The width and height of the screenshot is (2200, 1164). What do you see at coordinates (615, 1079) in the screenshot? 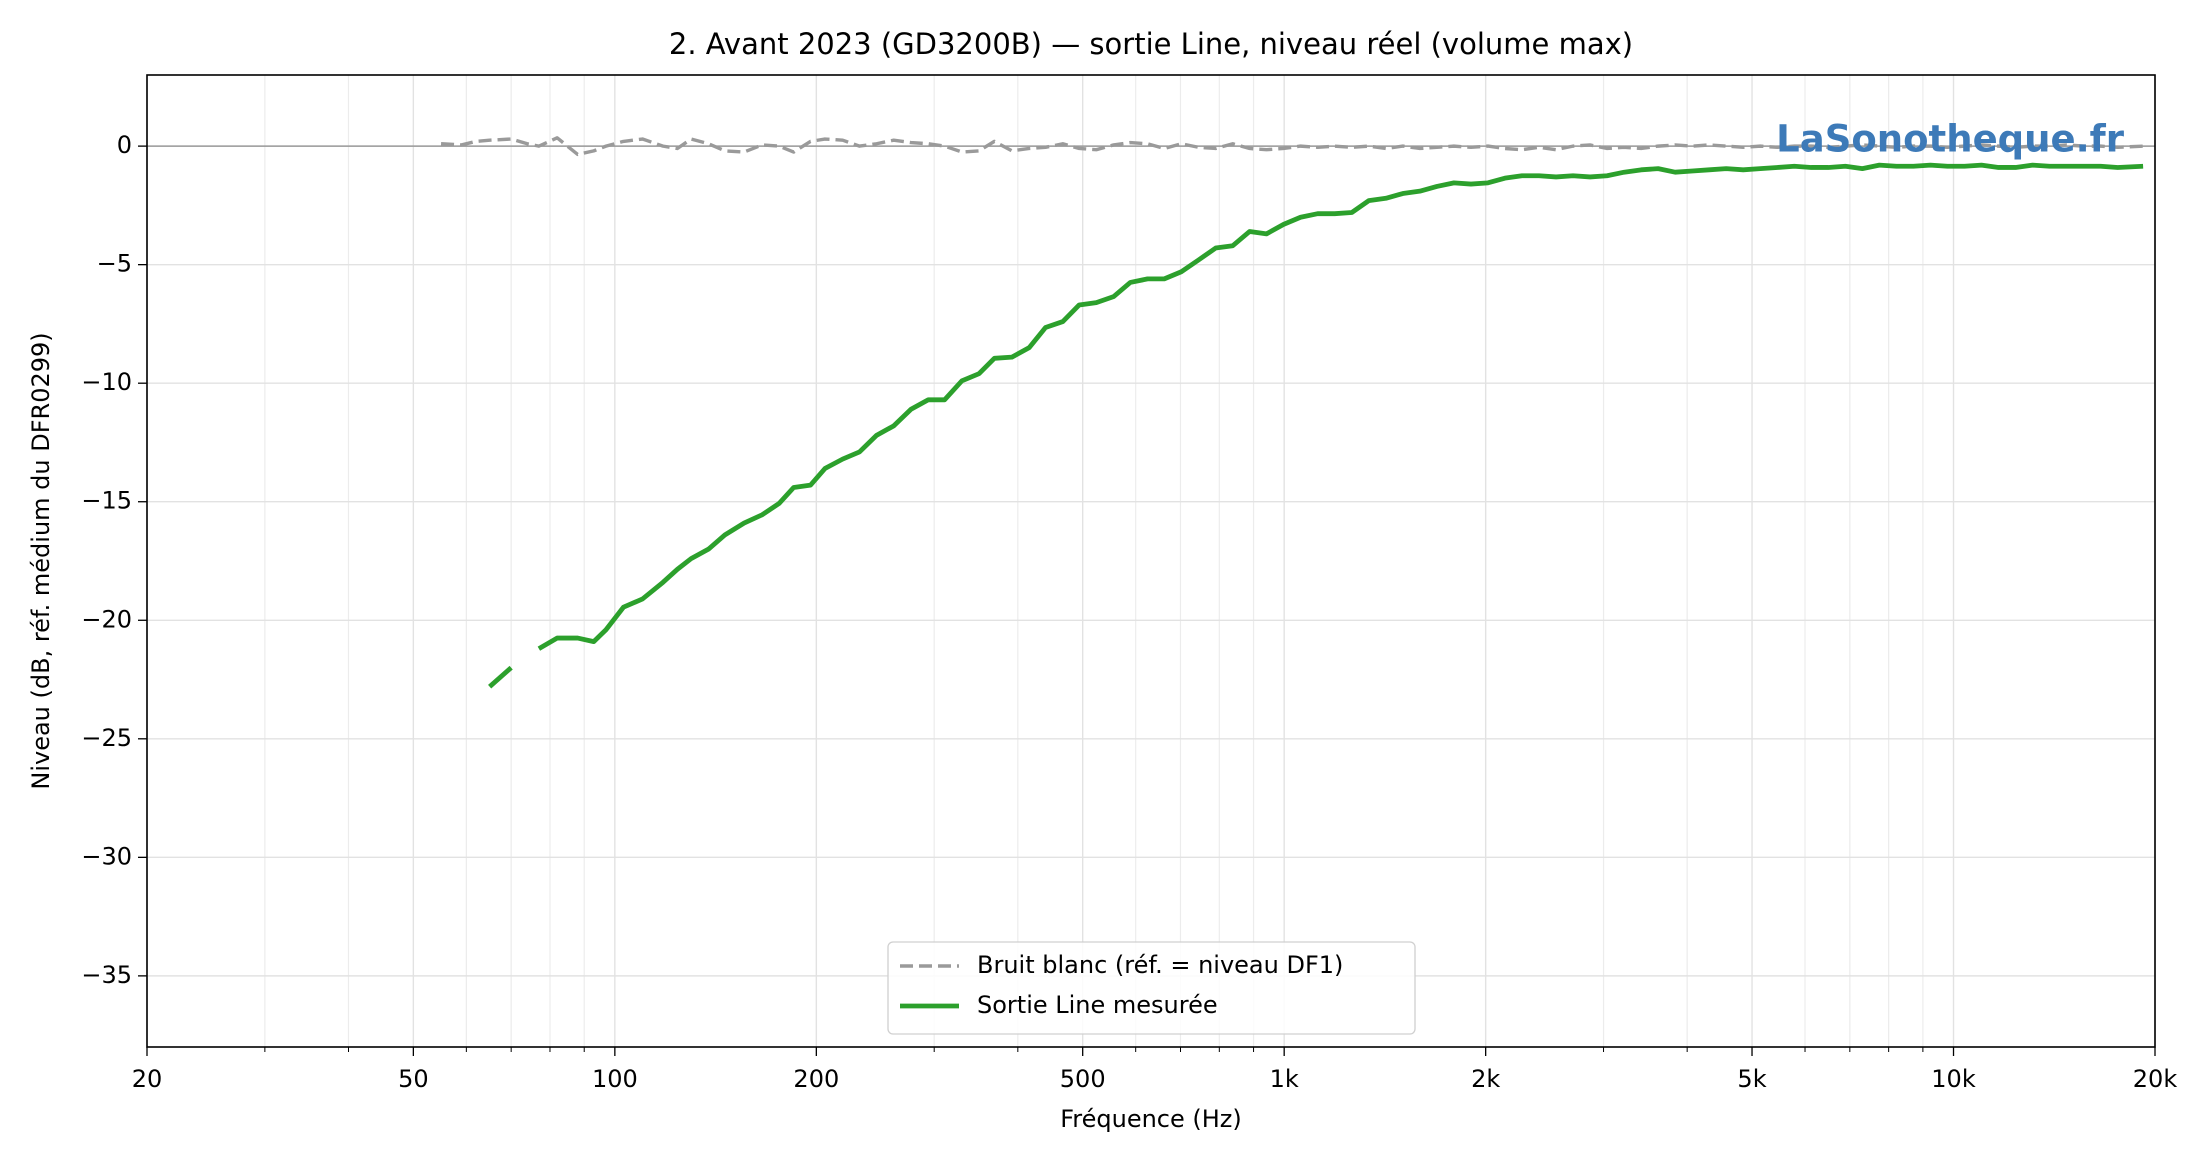
I see `x-tick-label: 100` at bounding box center [615, 1079].